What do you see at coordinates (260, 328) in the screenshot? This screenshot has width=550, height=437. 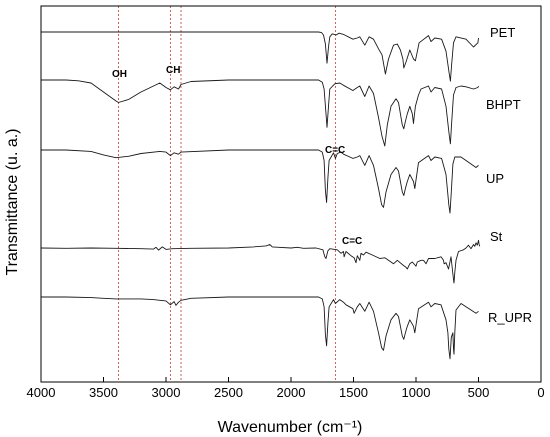 I see `spectrum-line-r_upr` at bounding box center [260, 328].